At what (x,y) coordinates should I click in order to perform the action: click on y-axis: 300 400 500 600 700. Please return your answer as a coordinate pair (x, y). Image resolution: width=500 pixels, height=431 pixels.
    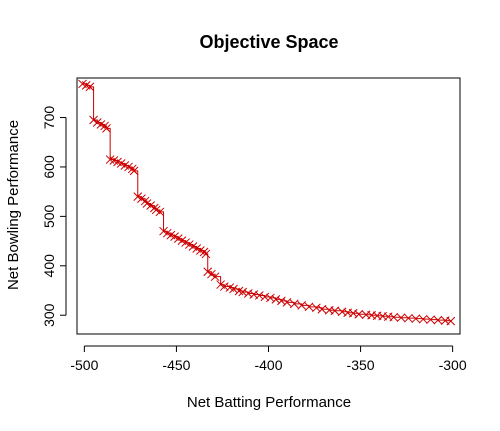
    Looking at the image, I should click on (54, 216).